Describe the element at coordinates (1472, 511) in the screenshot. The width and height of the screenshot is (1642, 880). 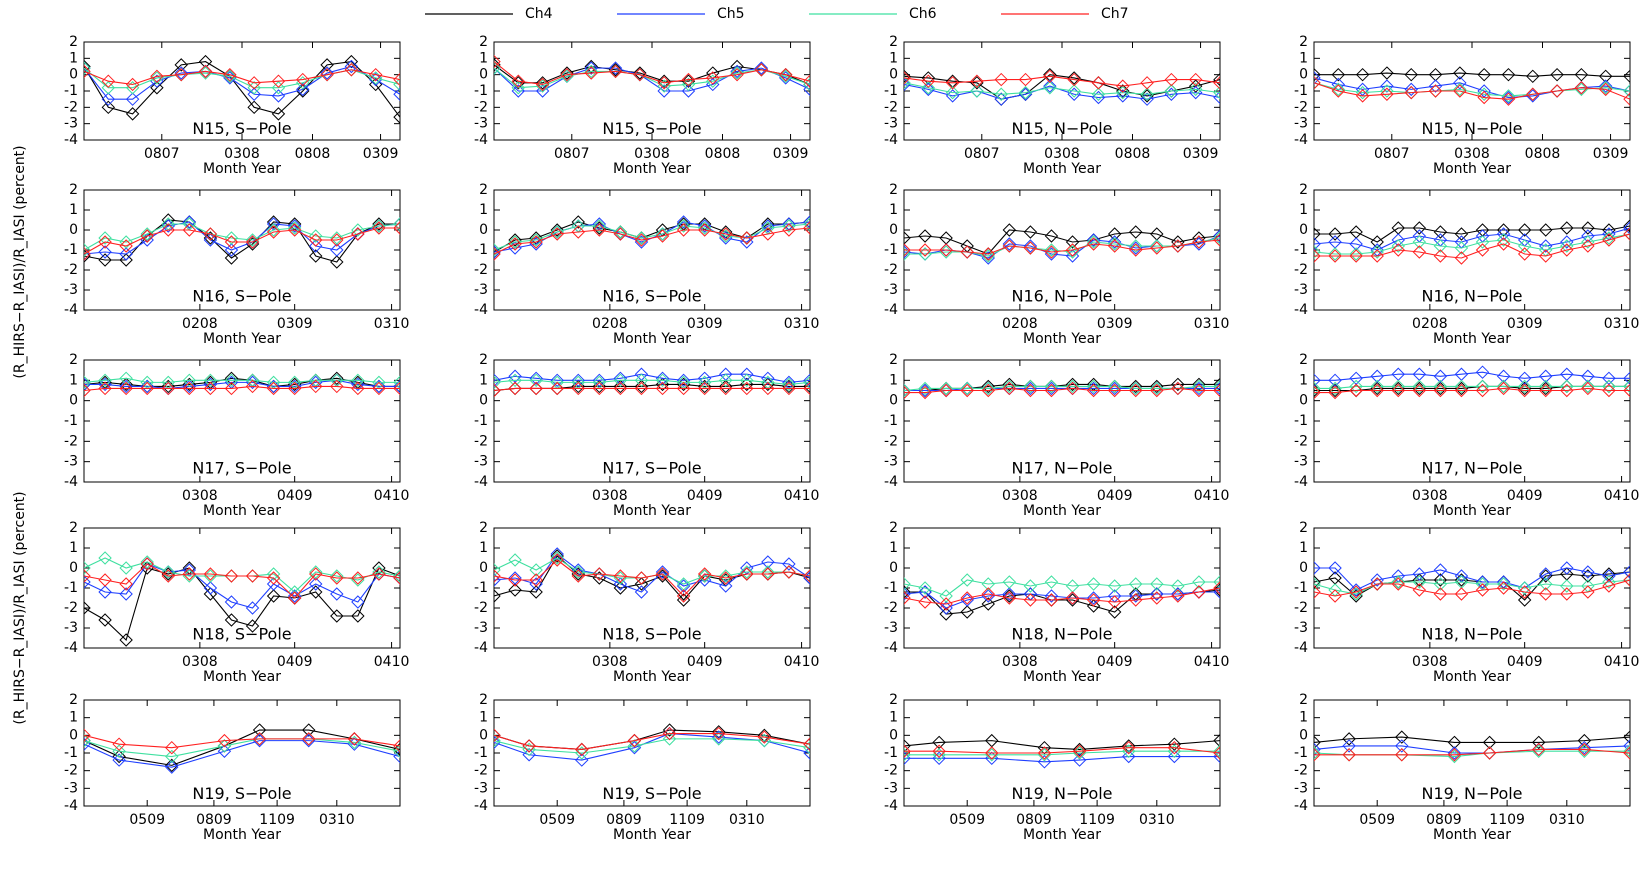
I see `x-axis-label: Month Year` at that location.